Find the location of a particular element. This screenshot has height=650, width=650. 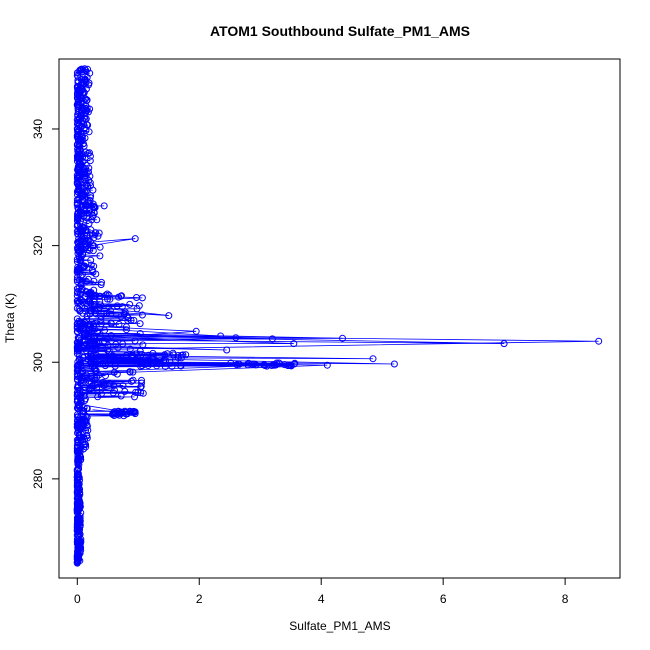

x-tick-label: 2 is located at coordinates (199, 599).